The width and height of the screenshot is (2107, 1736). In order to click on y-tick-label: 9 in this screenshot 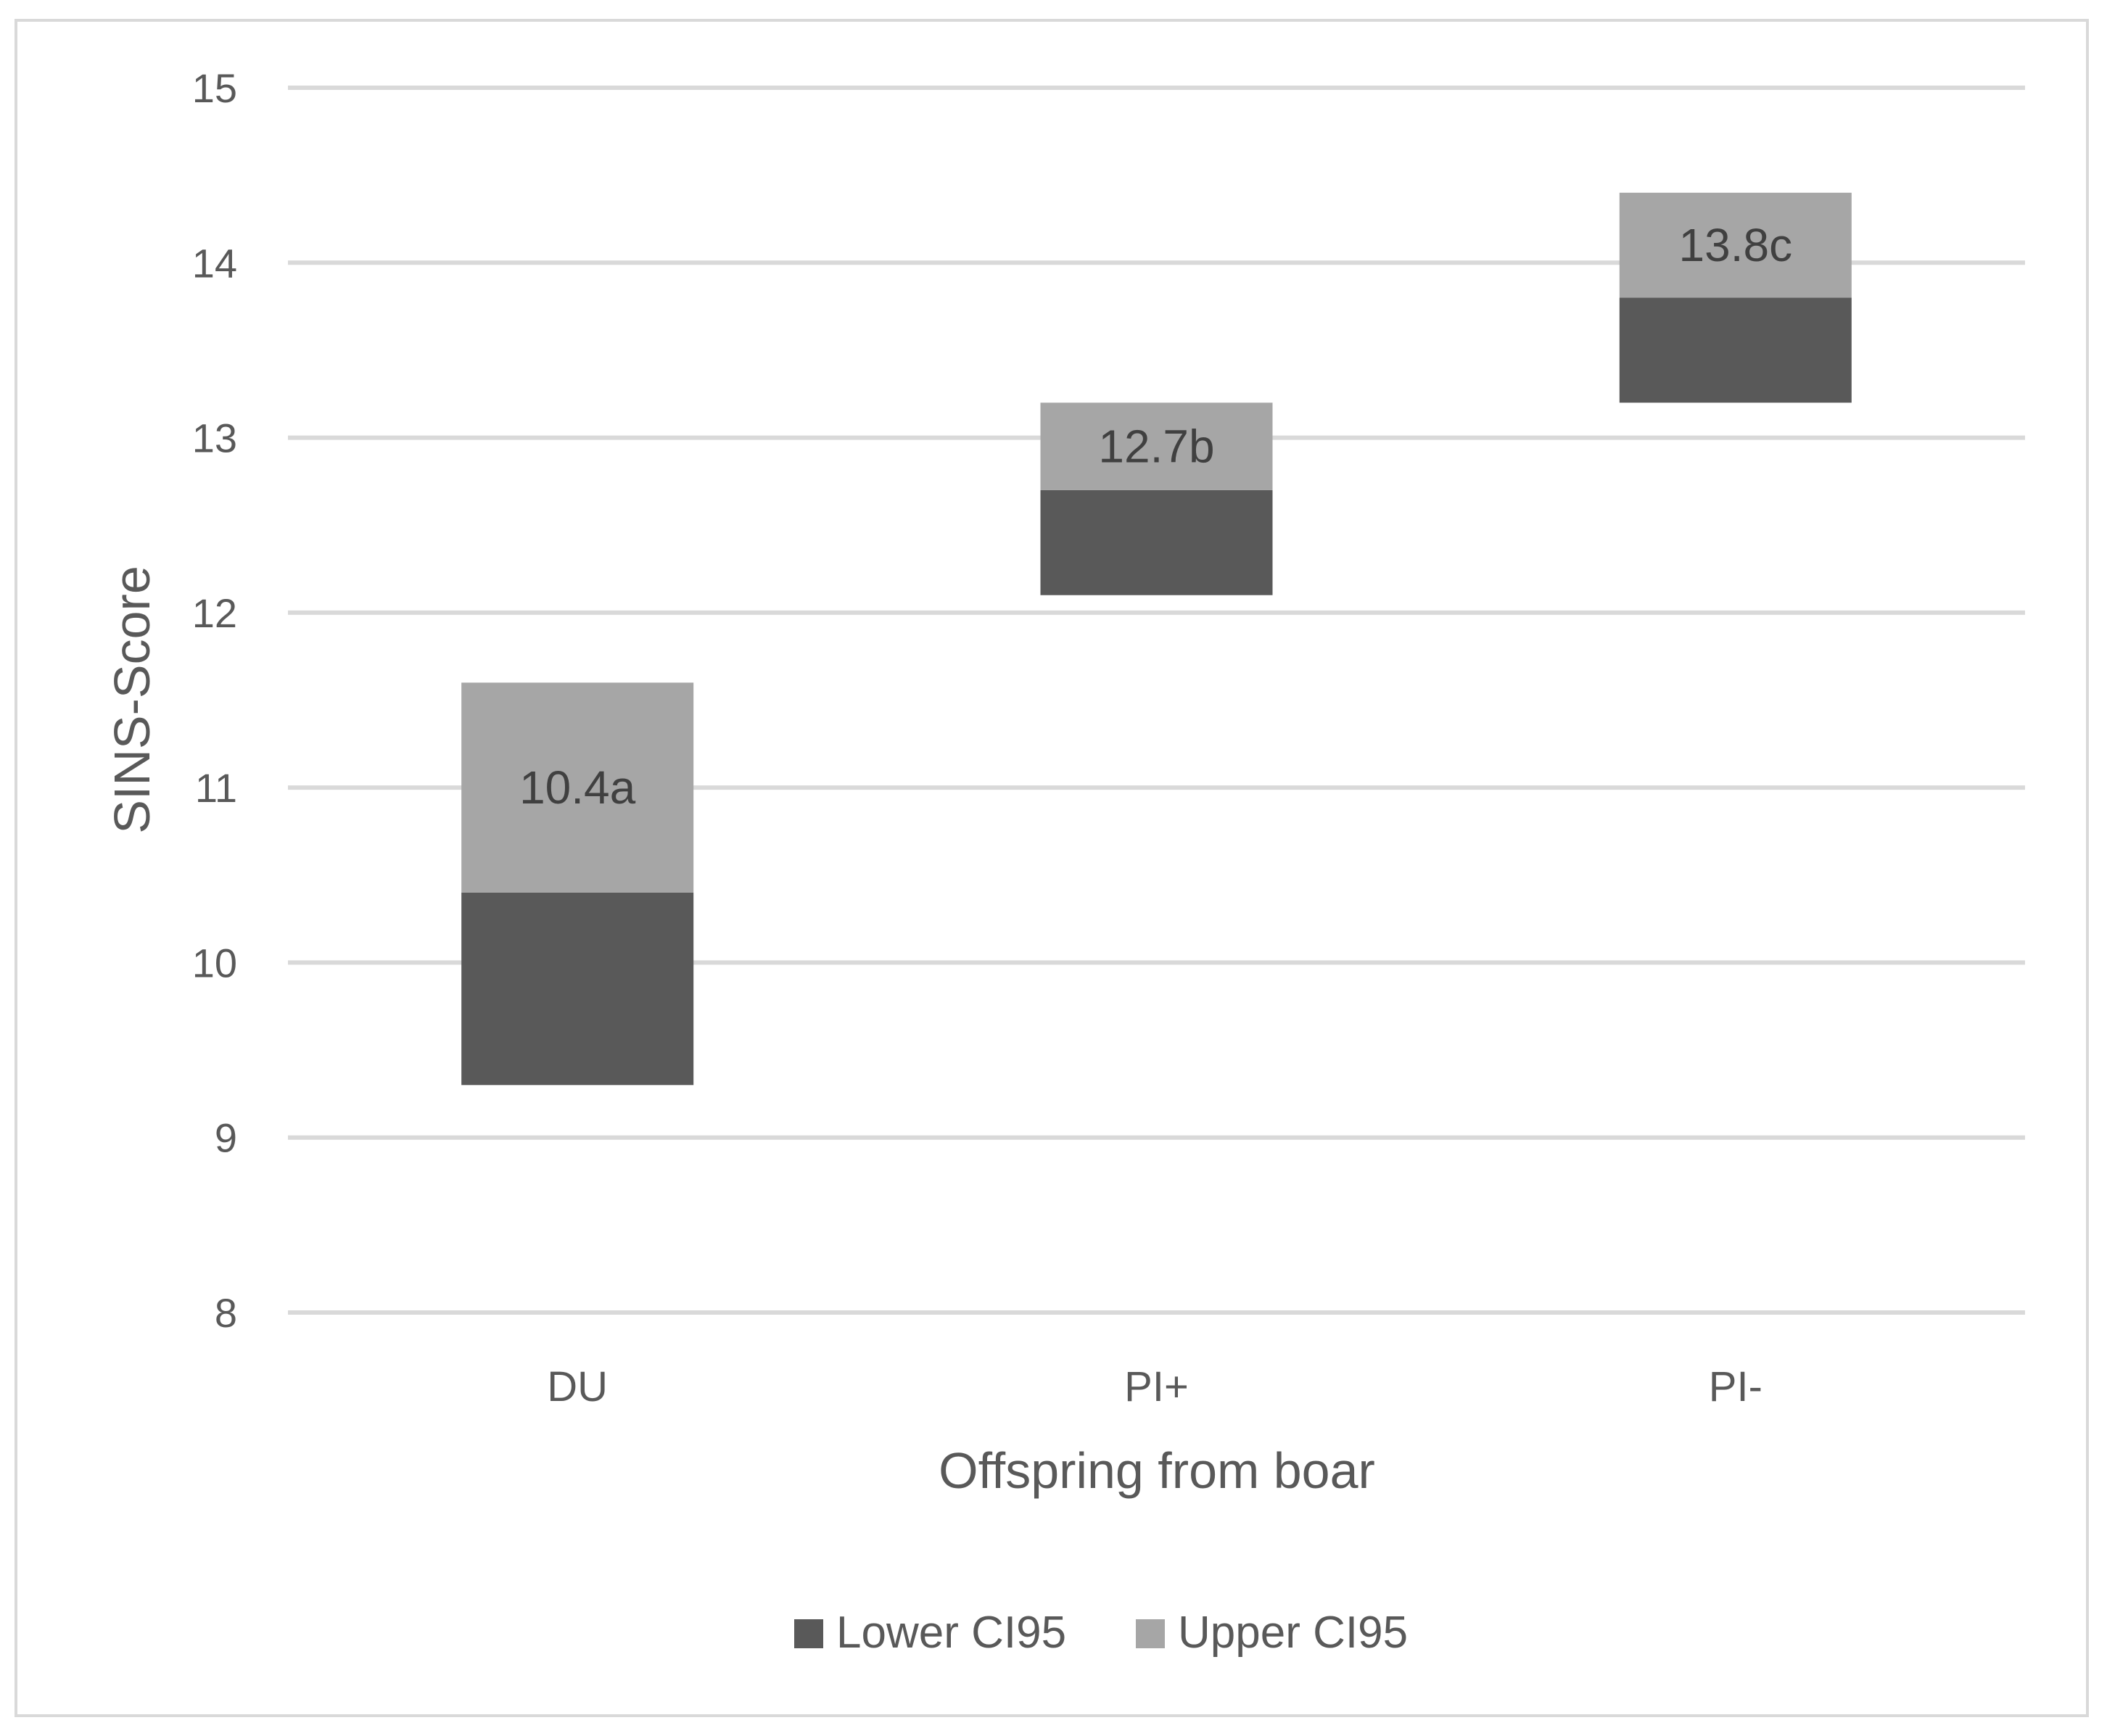, I will do `click(226, 1138)`.